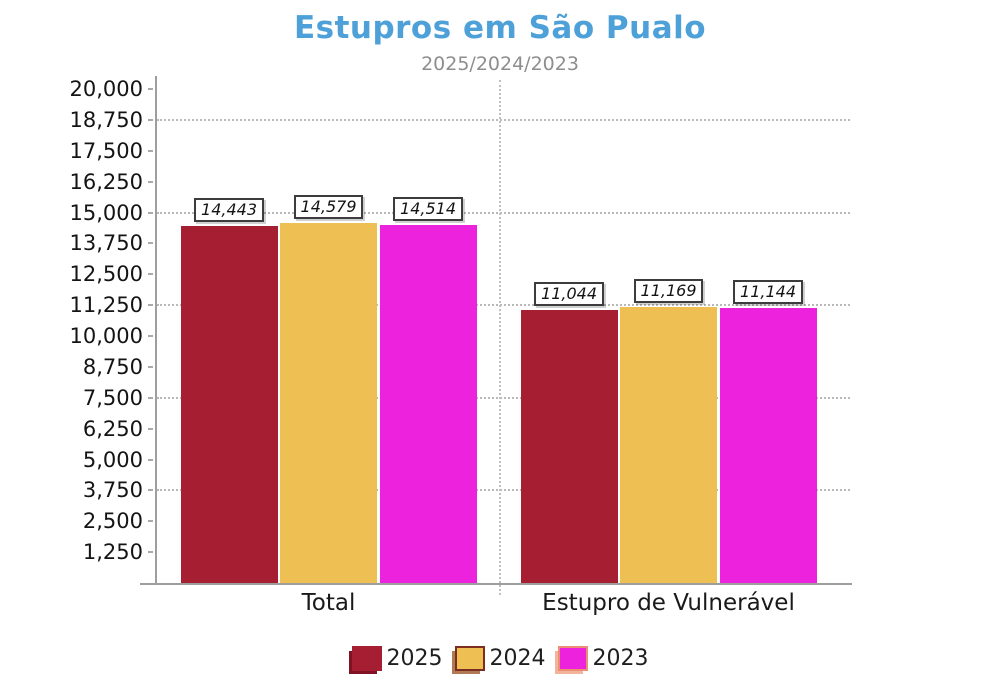 Image resolution: width=1000 pixels, height=686 pixels. Describe the element at coordinates (328, 206) in the screenshot. I see `value-label: 14,579` at that location.